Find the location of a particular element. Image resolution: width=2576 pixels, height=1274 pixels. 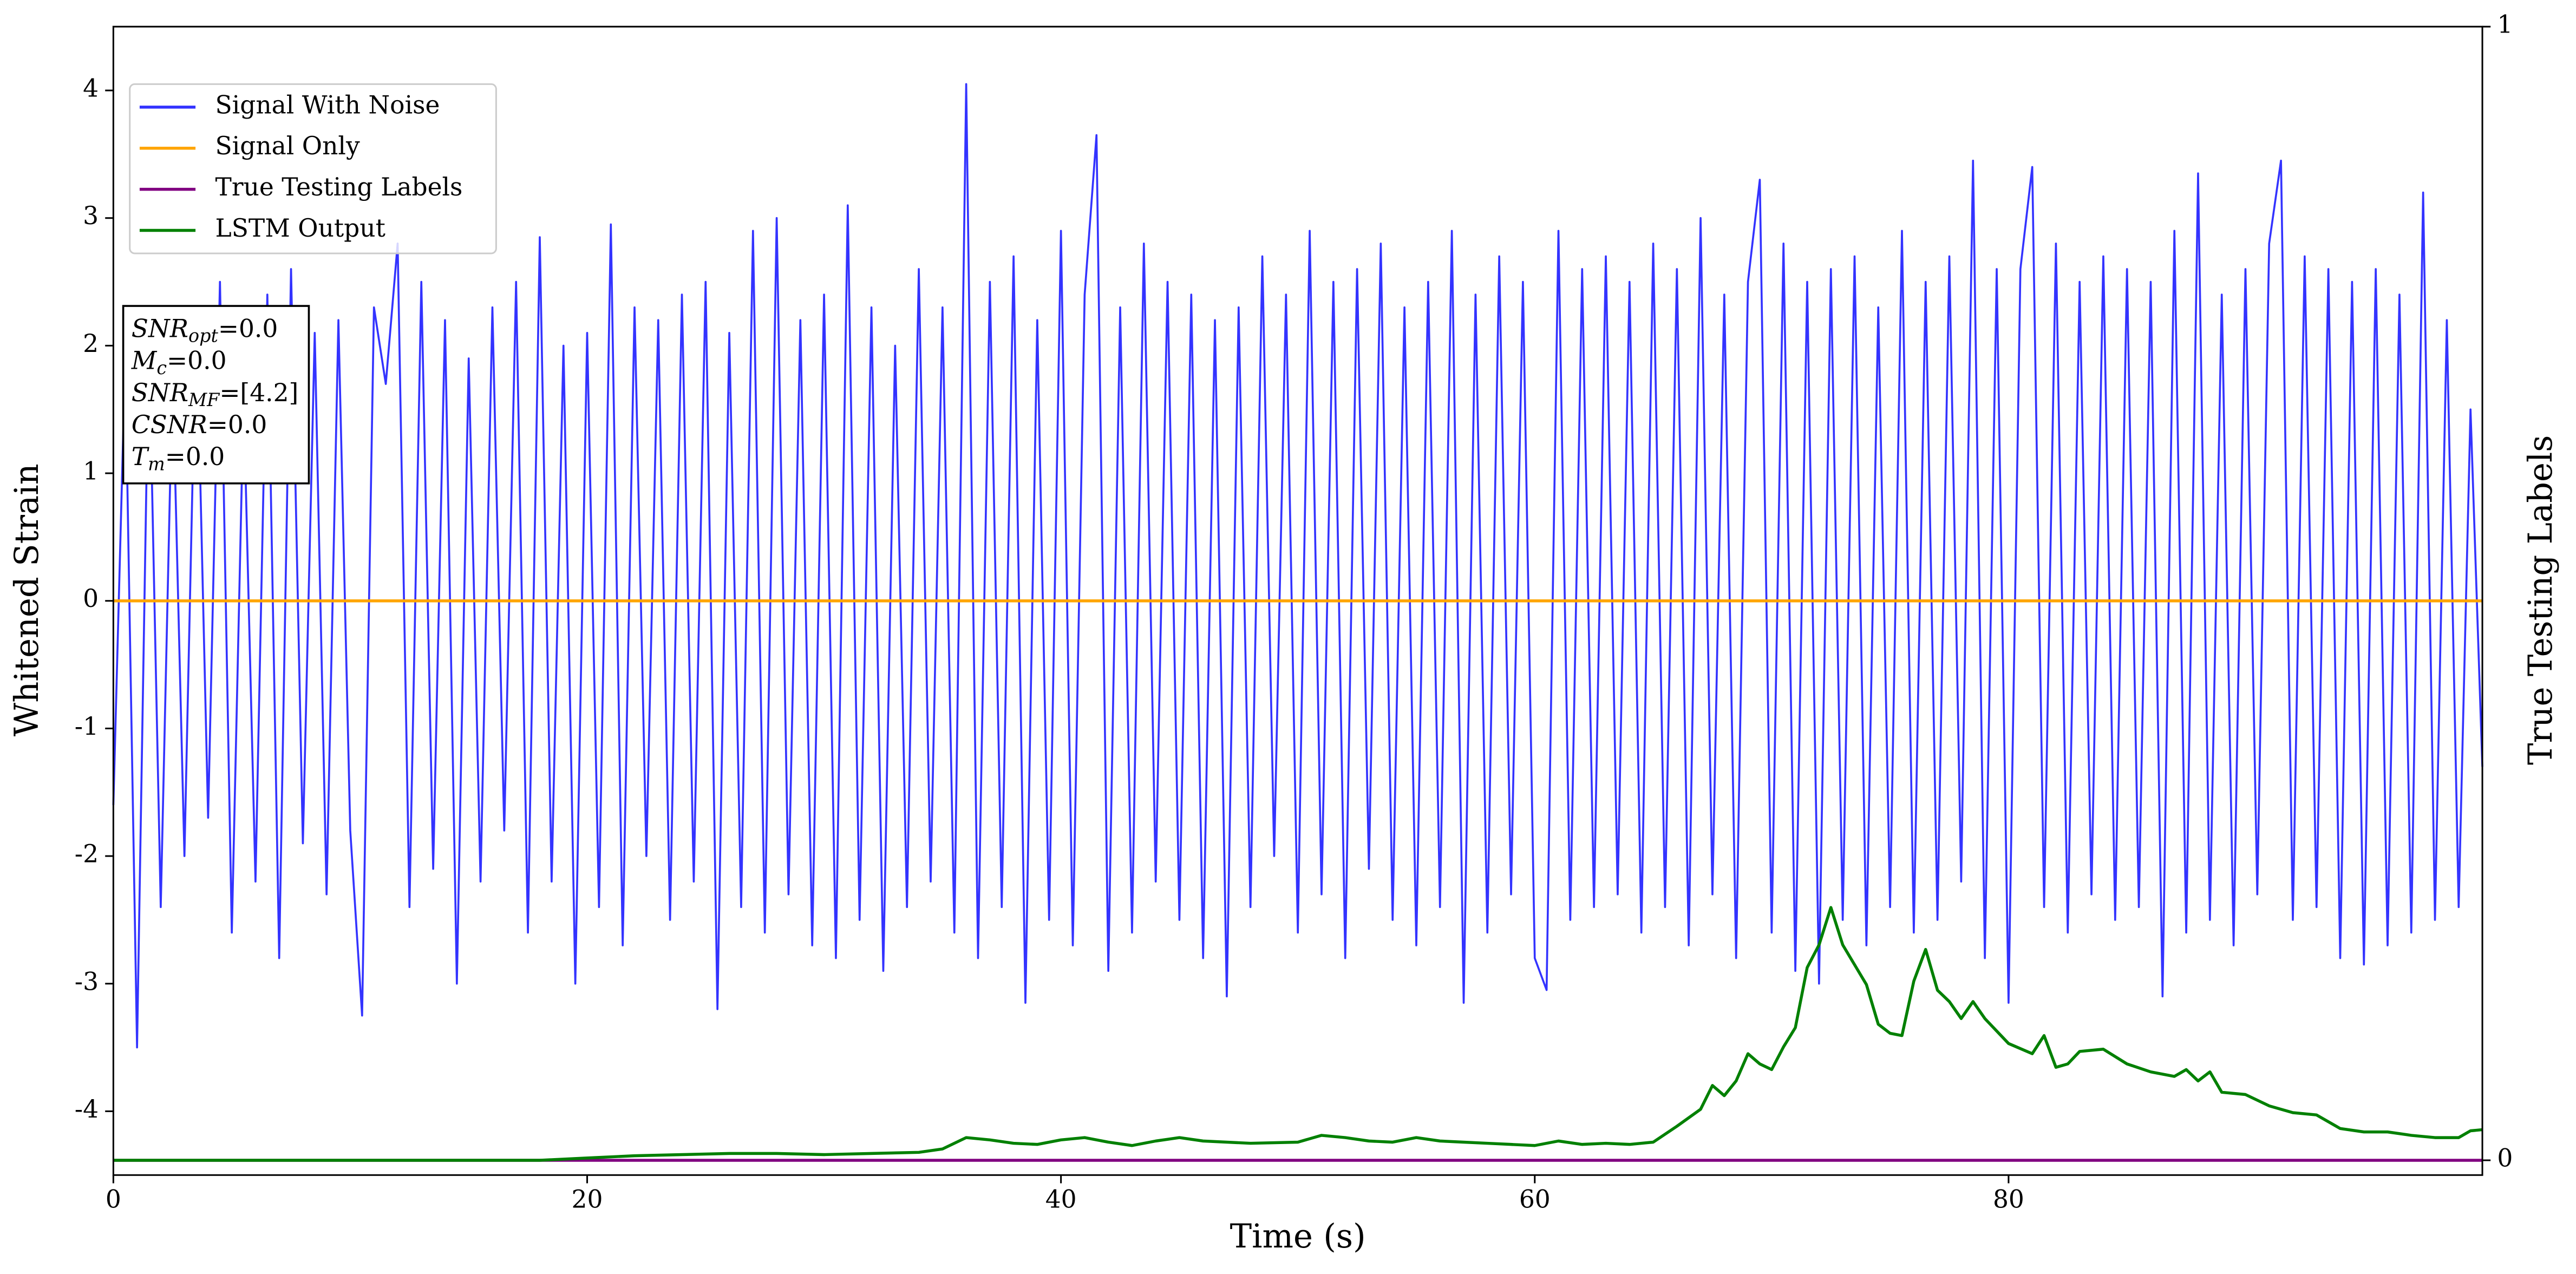

annotation-subscript: m is located at coordinates (157, 463).